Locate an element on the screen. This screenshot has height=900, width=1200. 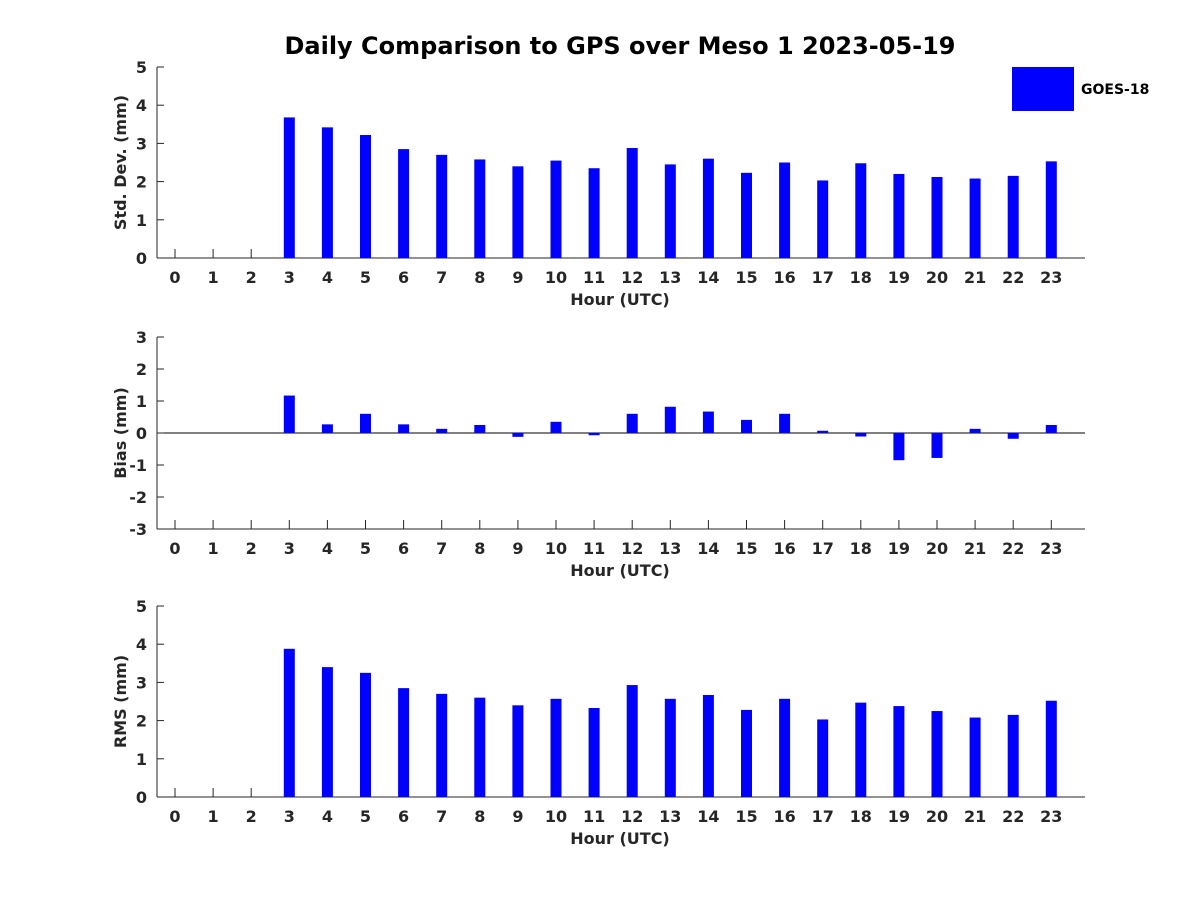
x-tick-label: 19 is located at coordinates (899, 548).